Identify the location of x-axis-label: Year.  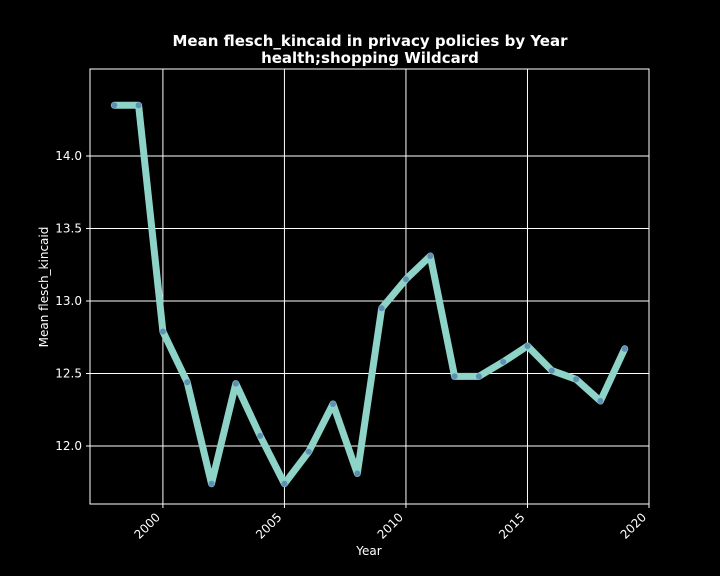
(368, 551).